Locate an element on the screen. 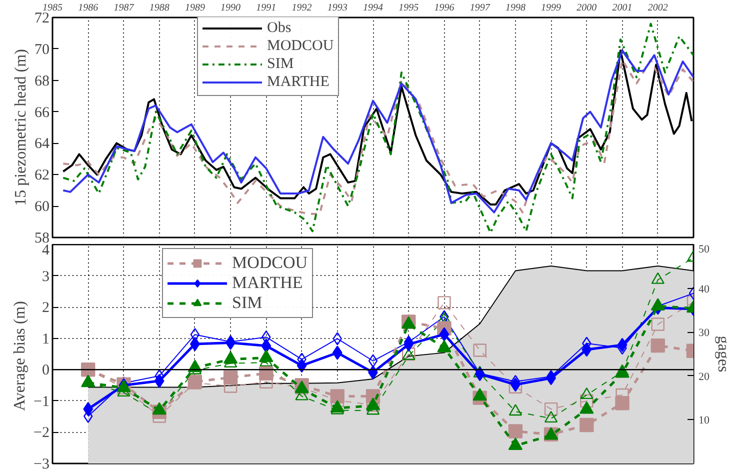  y-tick-label: 62 is located at coordinates (42, 176).